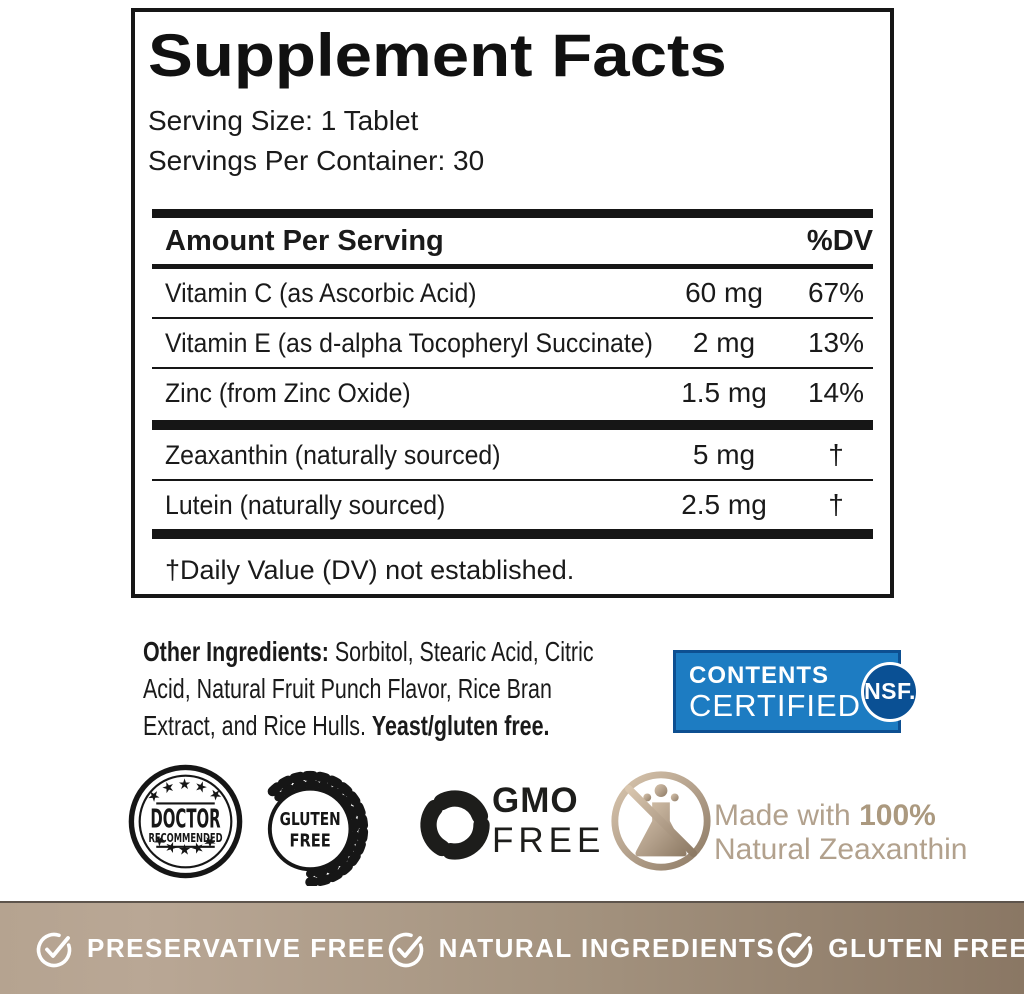 This screenshot has height=994, width=1024. I want to click on doctor-label: DOCTOR, so click(185, 818).